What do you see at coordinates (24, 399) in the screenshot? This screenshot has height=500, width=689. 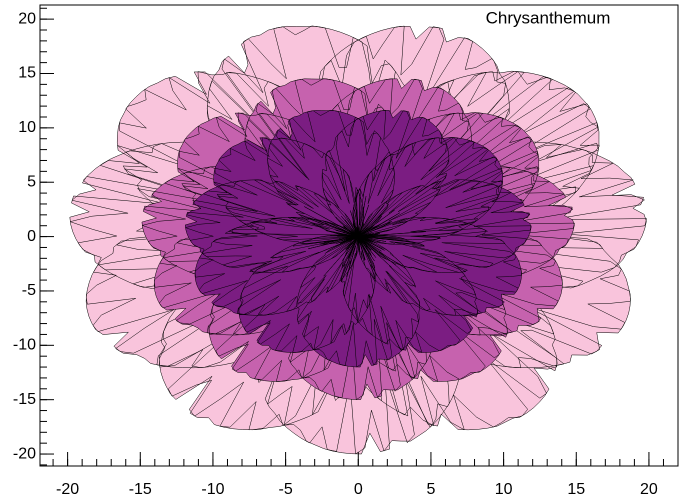 I see `y-tick-label: -15` at bounding box center [24, 399].